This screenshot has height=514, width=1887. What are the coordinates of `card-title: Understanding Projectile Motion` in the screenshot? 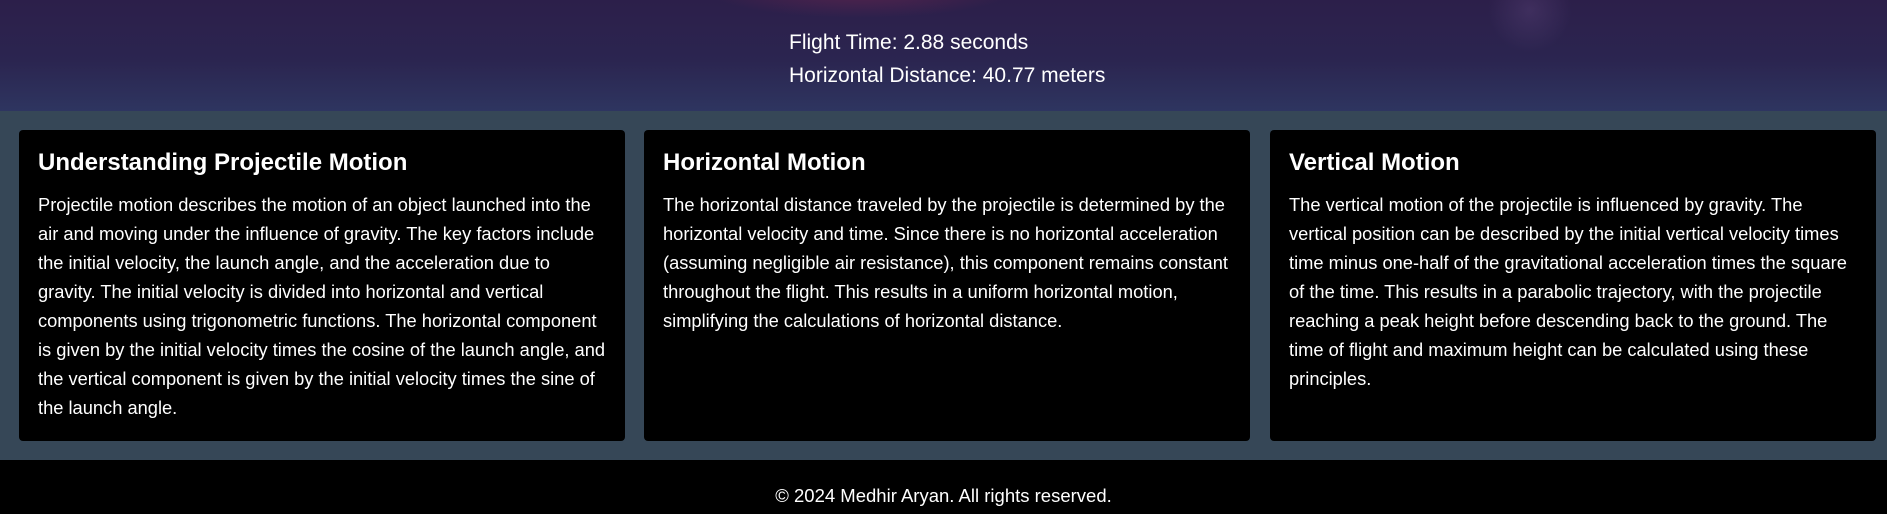 It's located at (223, 162).